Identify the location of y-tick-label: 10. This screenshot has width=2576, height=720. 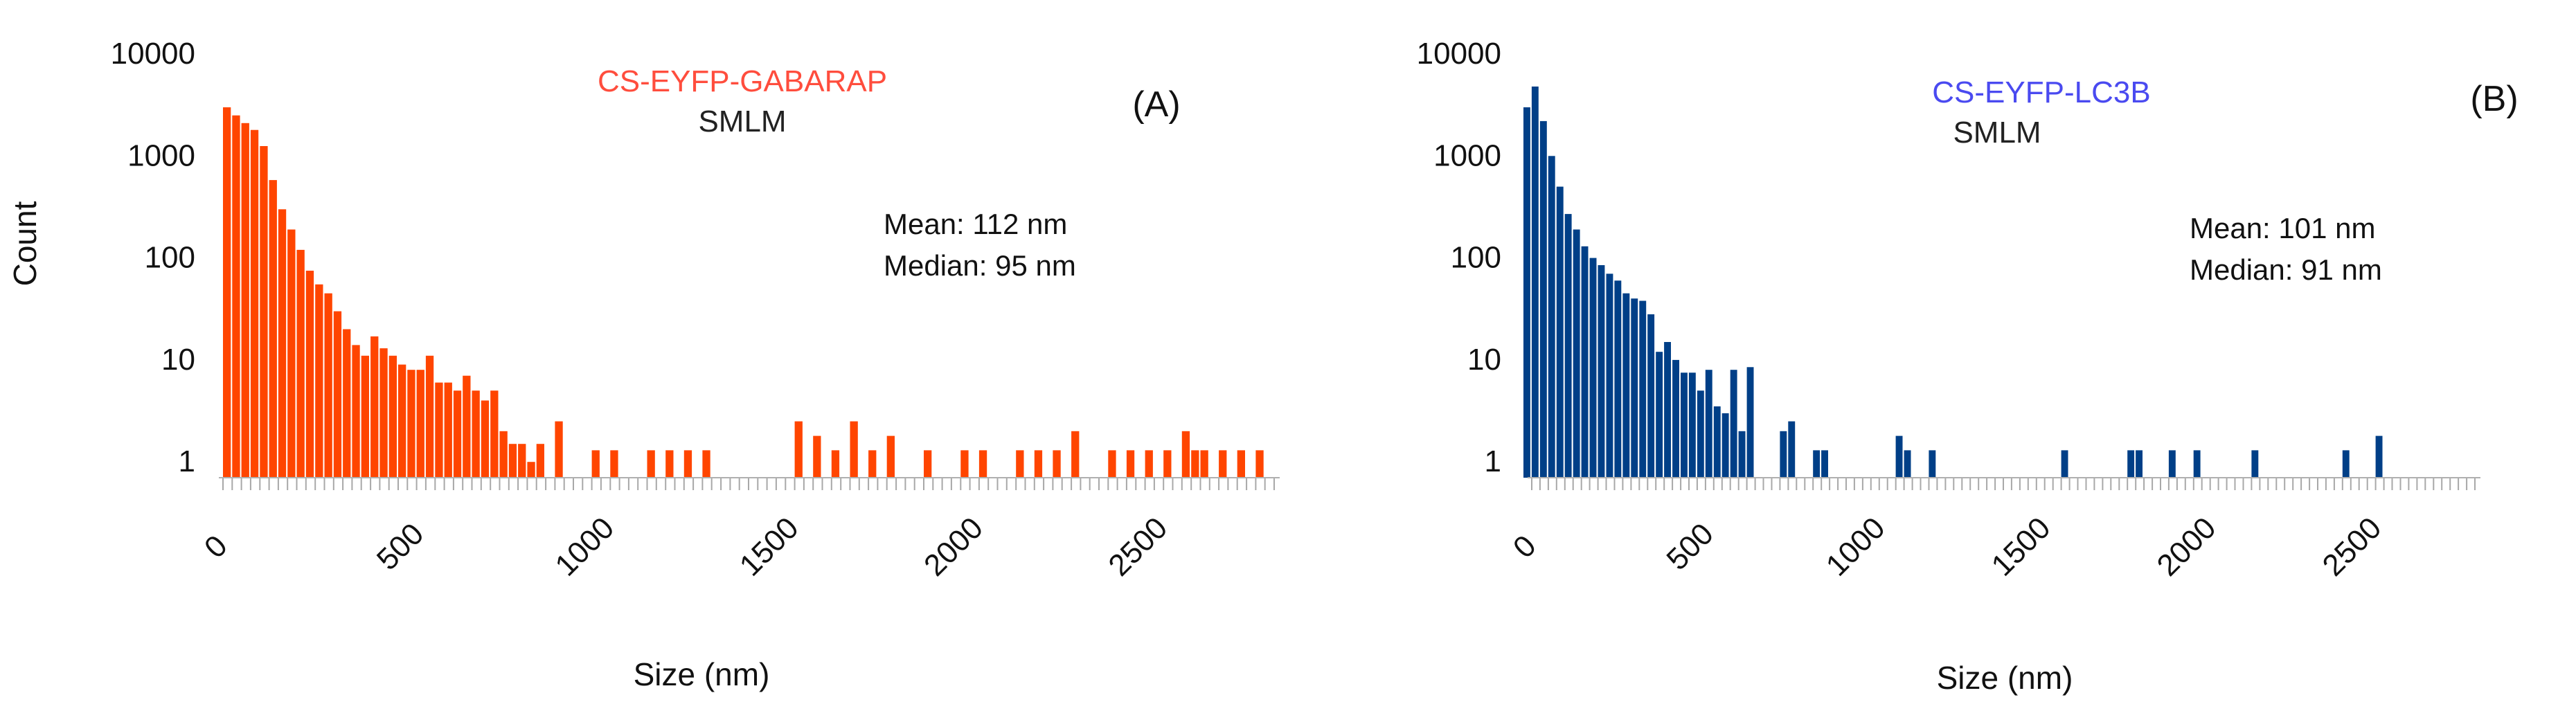
(1484, 360).